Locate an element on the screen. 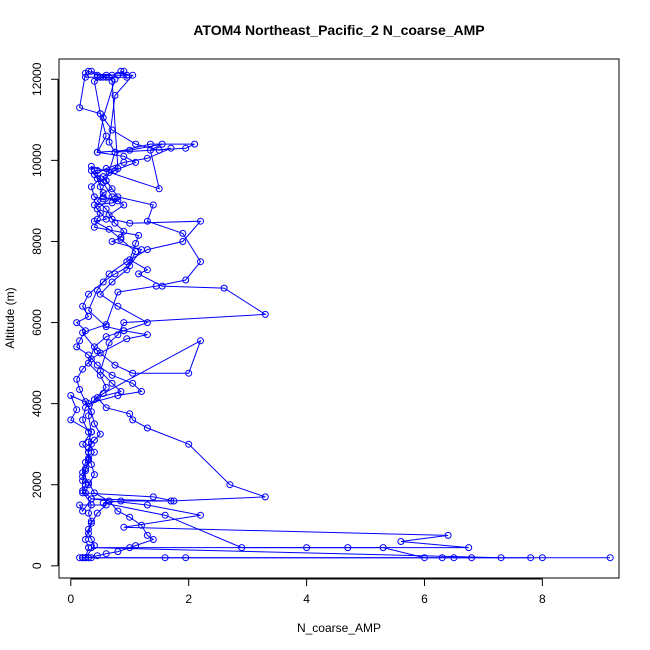 The width and height of the screenshot is (650, 650). y-axis-label: Altitude (m) is located at coordinates (10, 317).